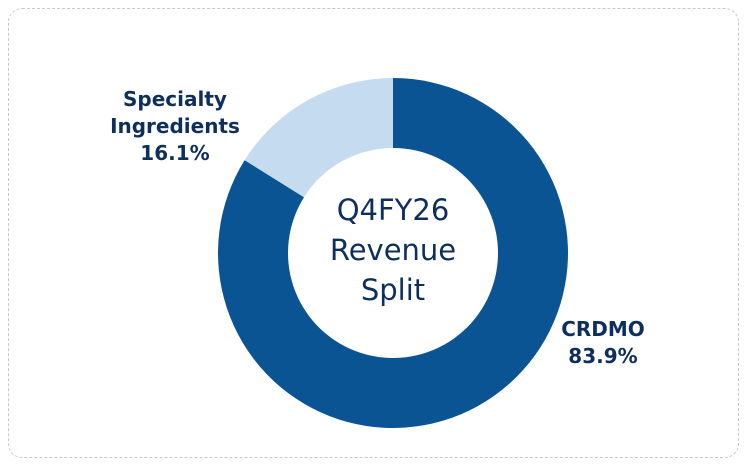 Image resolution: width=749 pixels, height=468 pixels. I want to click on donut-slice, so click(318, 137).